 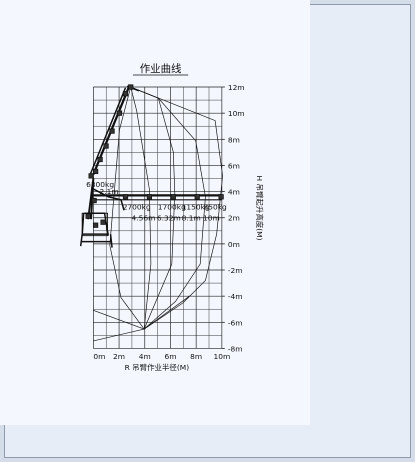 What do you see at coordinates (236, 87) in the screenshot?
I see `y-tick-label: 12m` at bounding box center [236, 87].